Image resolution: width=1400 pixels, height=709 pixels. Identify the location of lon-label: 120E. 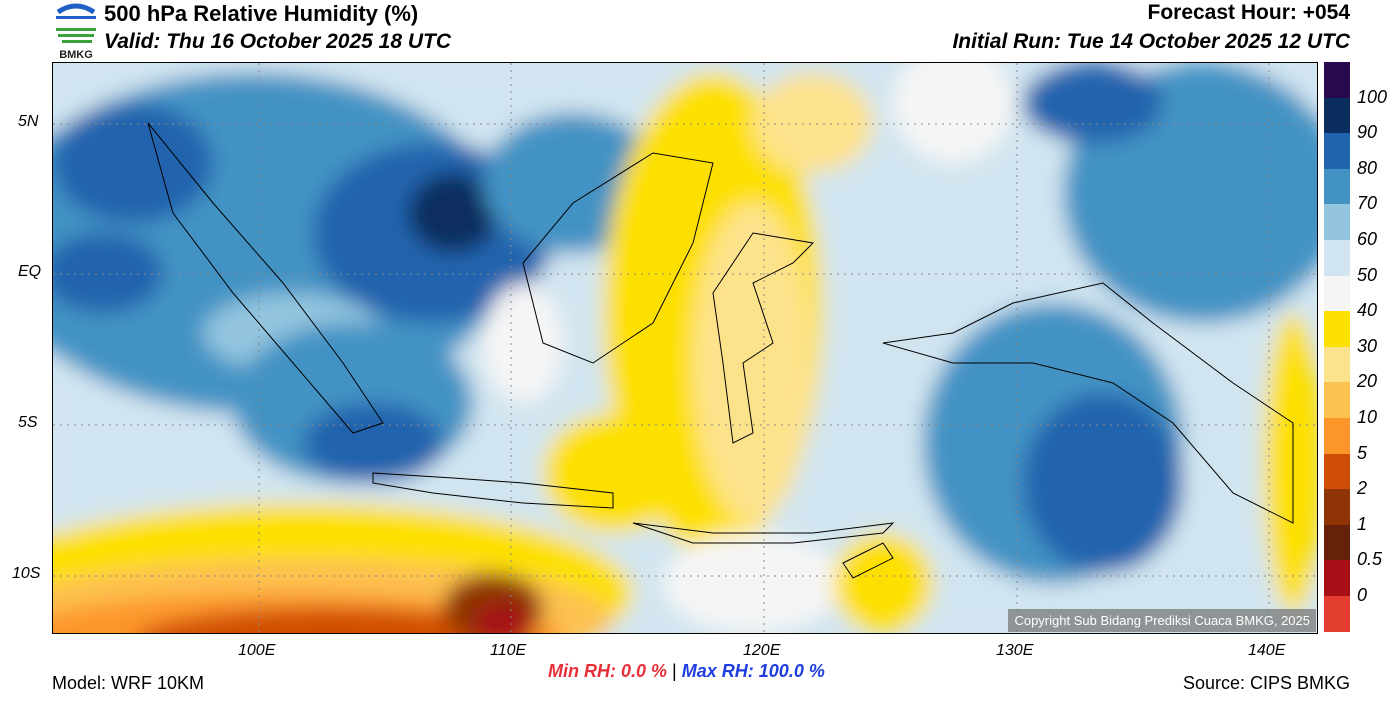
(762, 650).